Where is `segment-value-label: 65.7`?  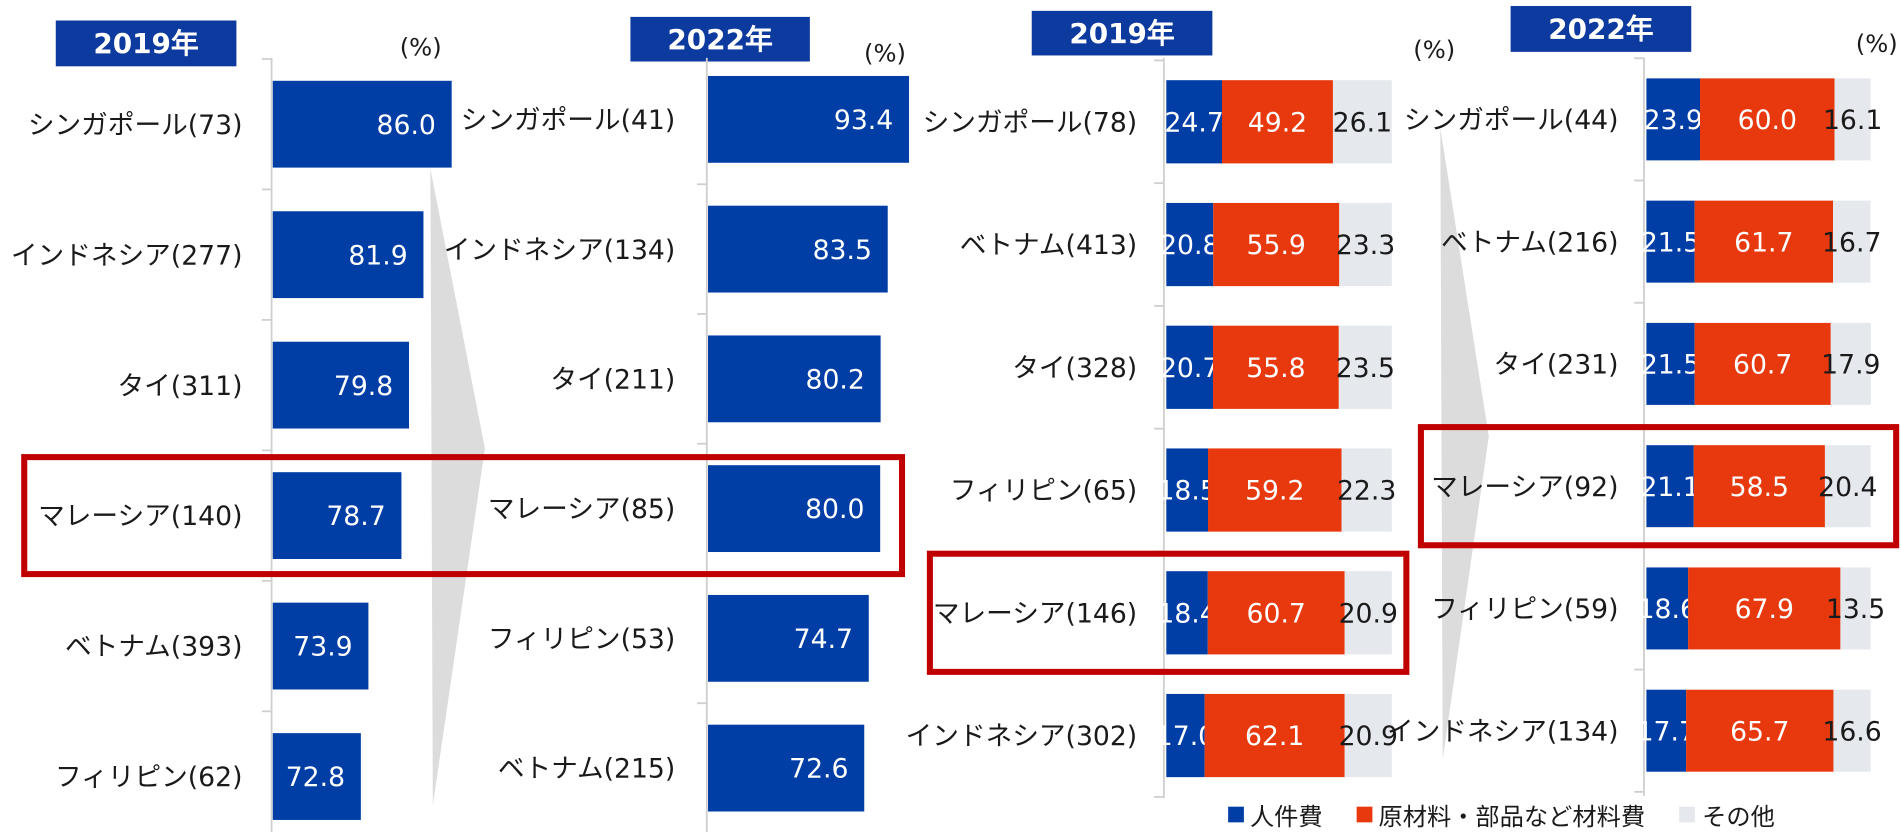
segment-value-label: 65.7 is located at coordinates (1759, 731).